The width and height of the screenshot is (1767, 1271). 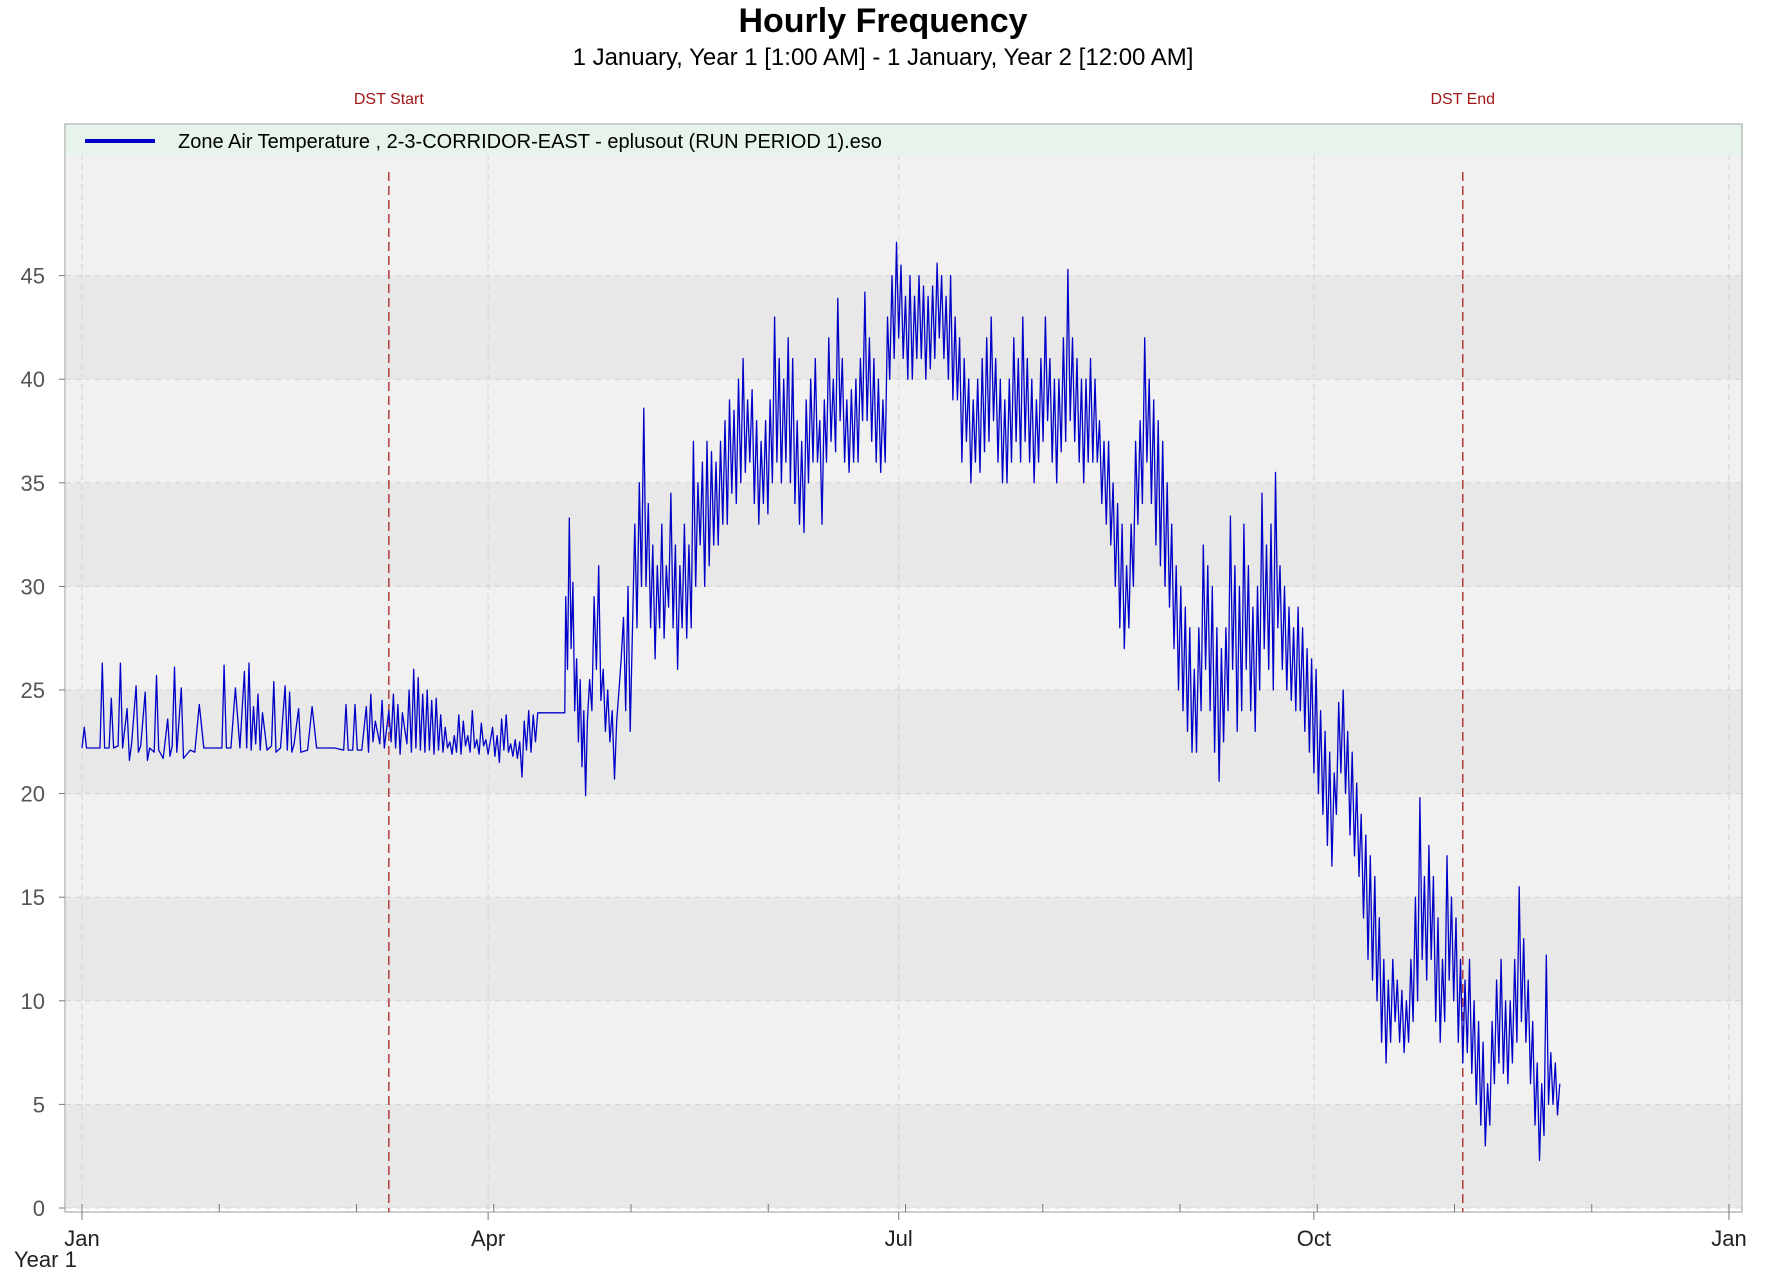 What do you see at coordinates (33, 897) in the screenshot?
I see `y-tick-label: 15` at bounding box center [33, 897].